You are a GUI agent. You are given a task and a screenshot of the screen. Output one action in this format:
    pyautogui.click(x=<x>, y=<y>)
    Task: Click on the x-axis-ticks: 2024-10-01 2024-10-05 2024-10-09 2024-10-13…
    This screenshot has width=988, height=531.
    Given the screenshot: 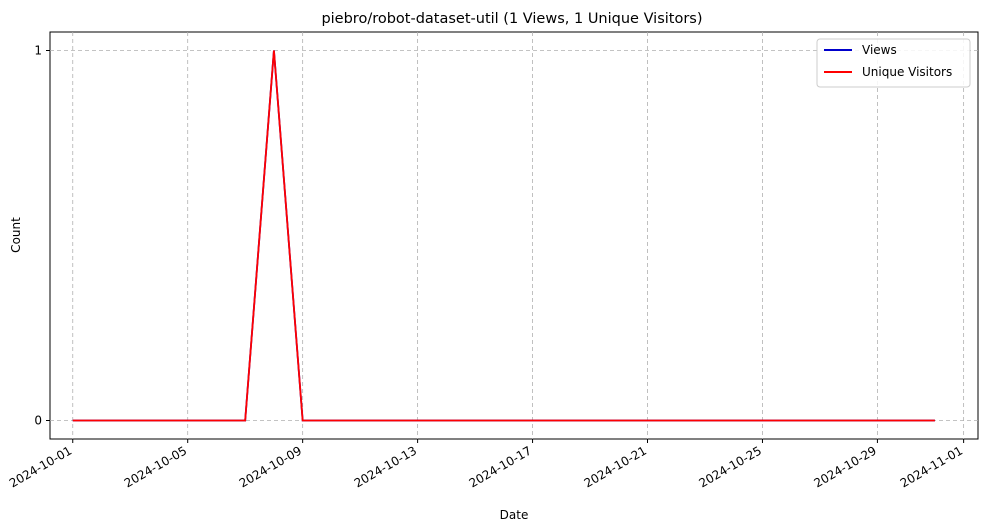 What is the action you would take?
    pyautogui.click(x=486, y=464)
    